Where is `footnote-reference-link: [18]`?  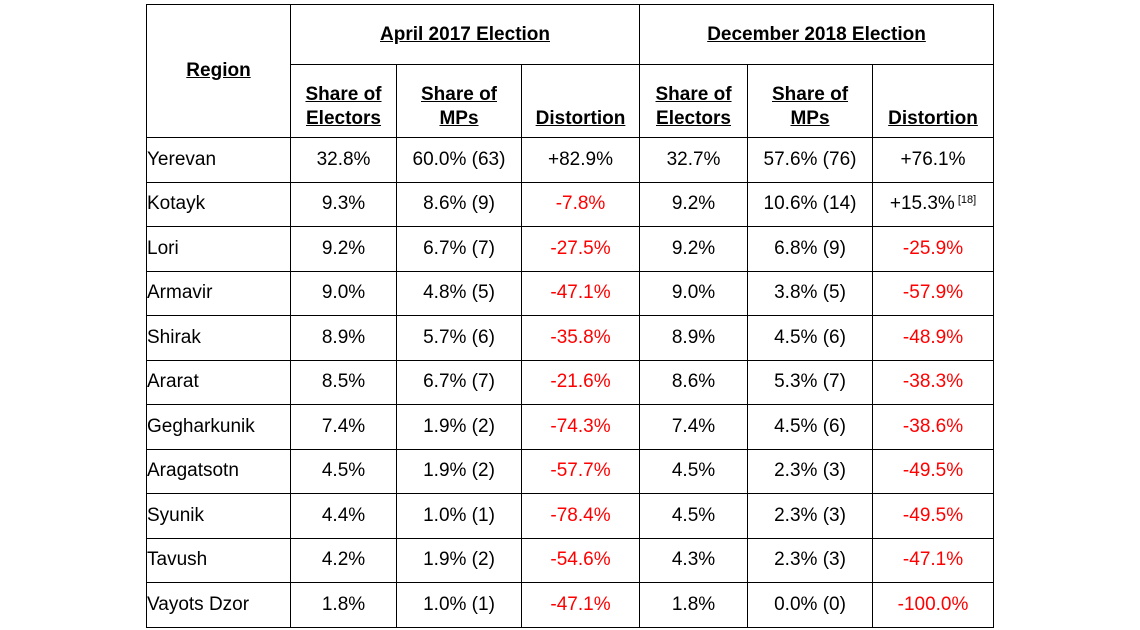
footnote-reference-link: [18] is located at coordinates (967, 200).